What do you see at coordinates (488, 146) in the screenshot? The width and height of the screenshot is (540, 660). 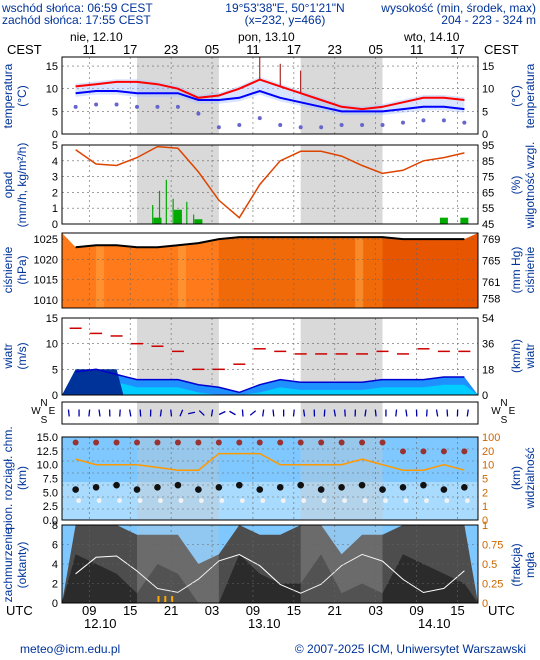 I see `precip-right-tick: 95` at bounding box center [488, 146].